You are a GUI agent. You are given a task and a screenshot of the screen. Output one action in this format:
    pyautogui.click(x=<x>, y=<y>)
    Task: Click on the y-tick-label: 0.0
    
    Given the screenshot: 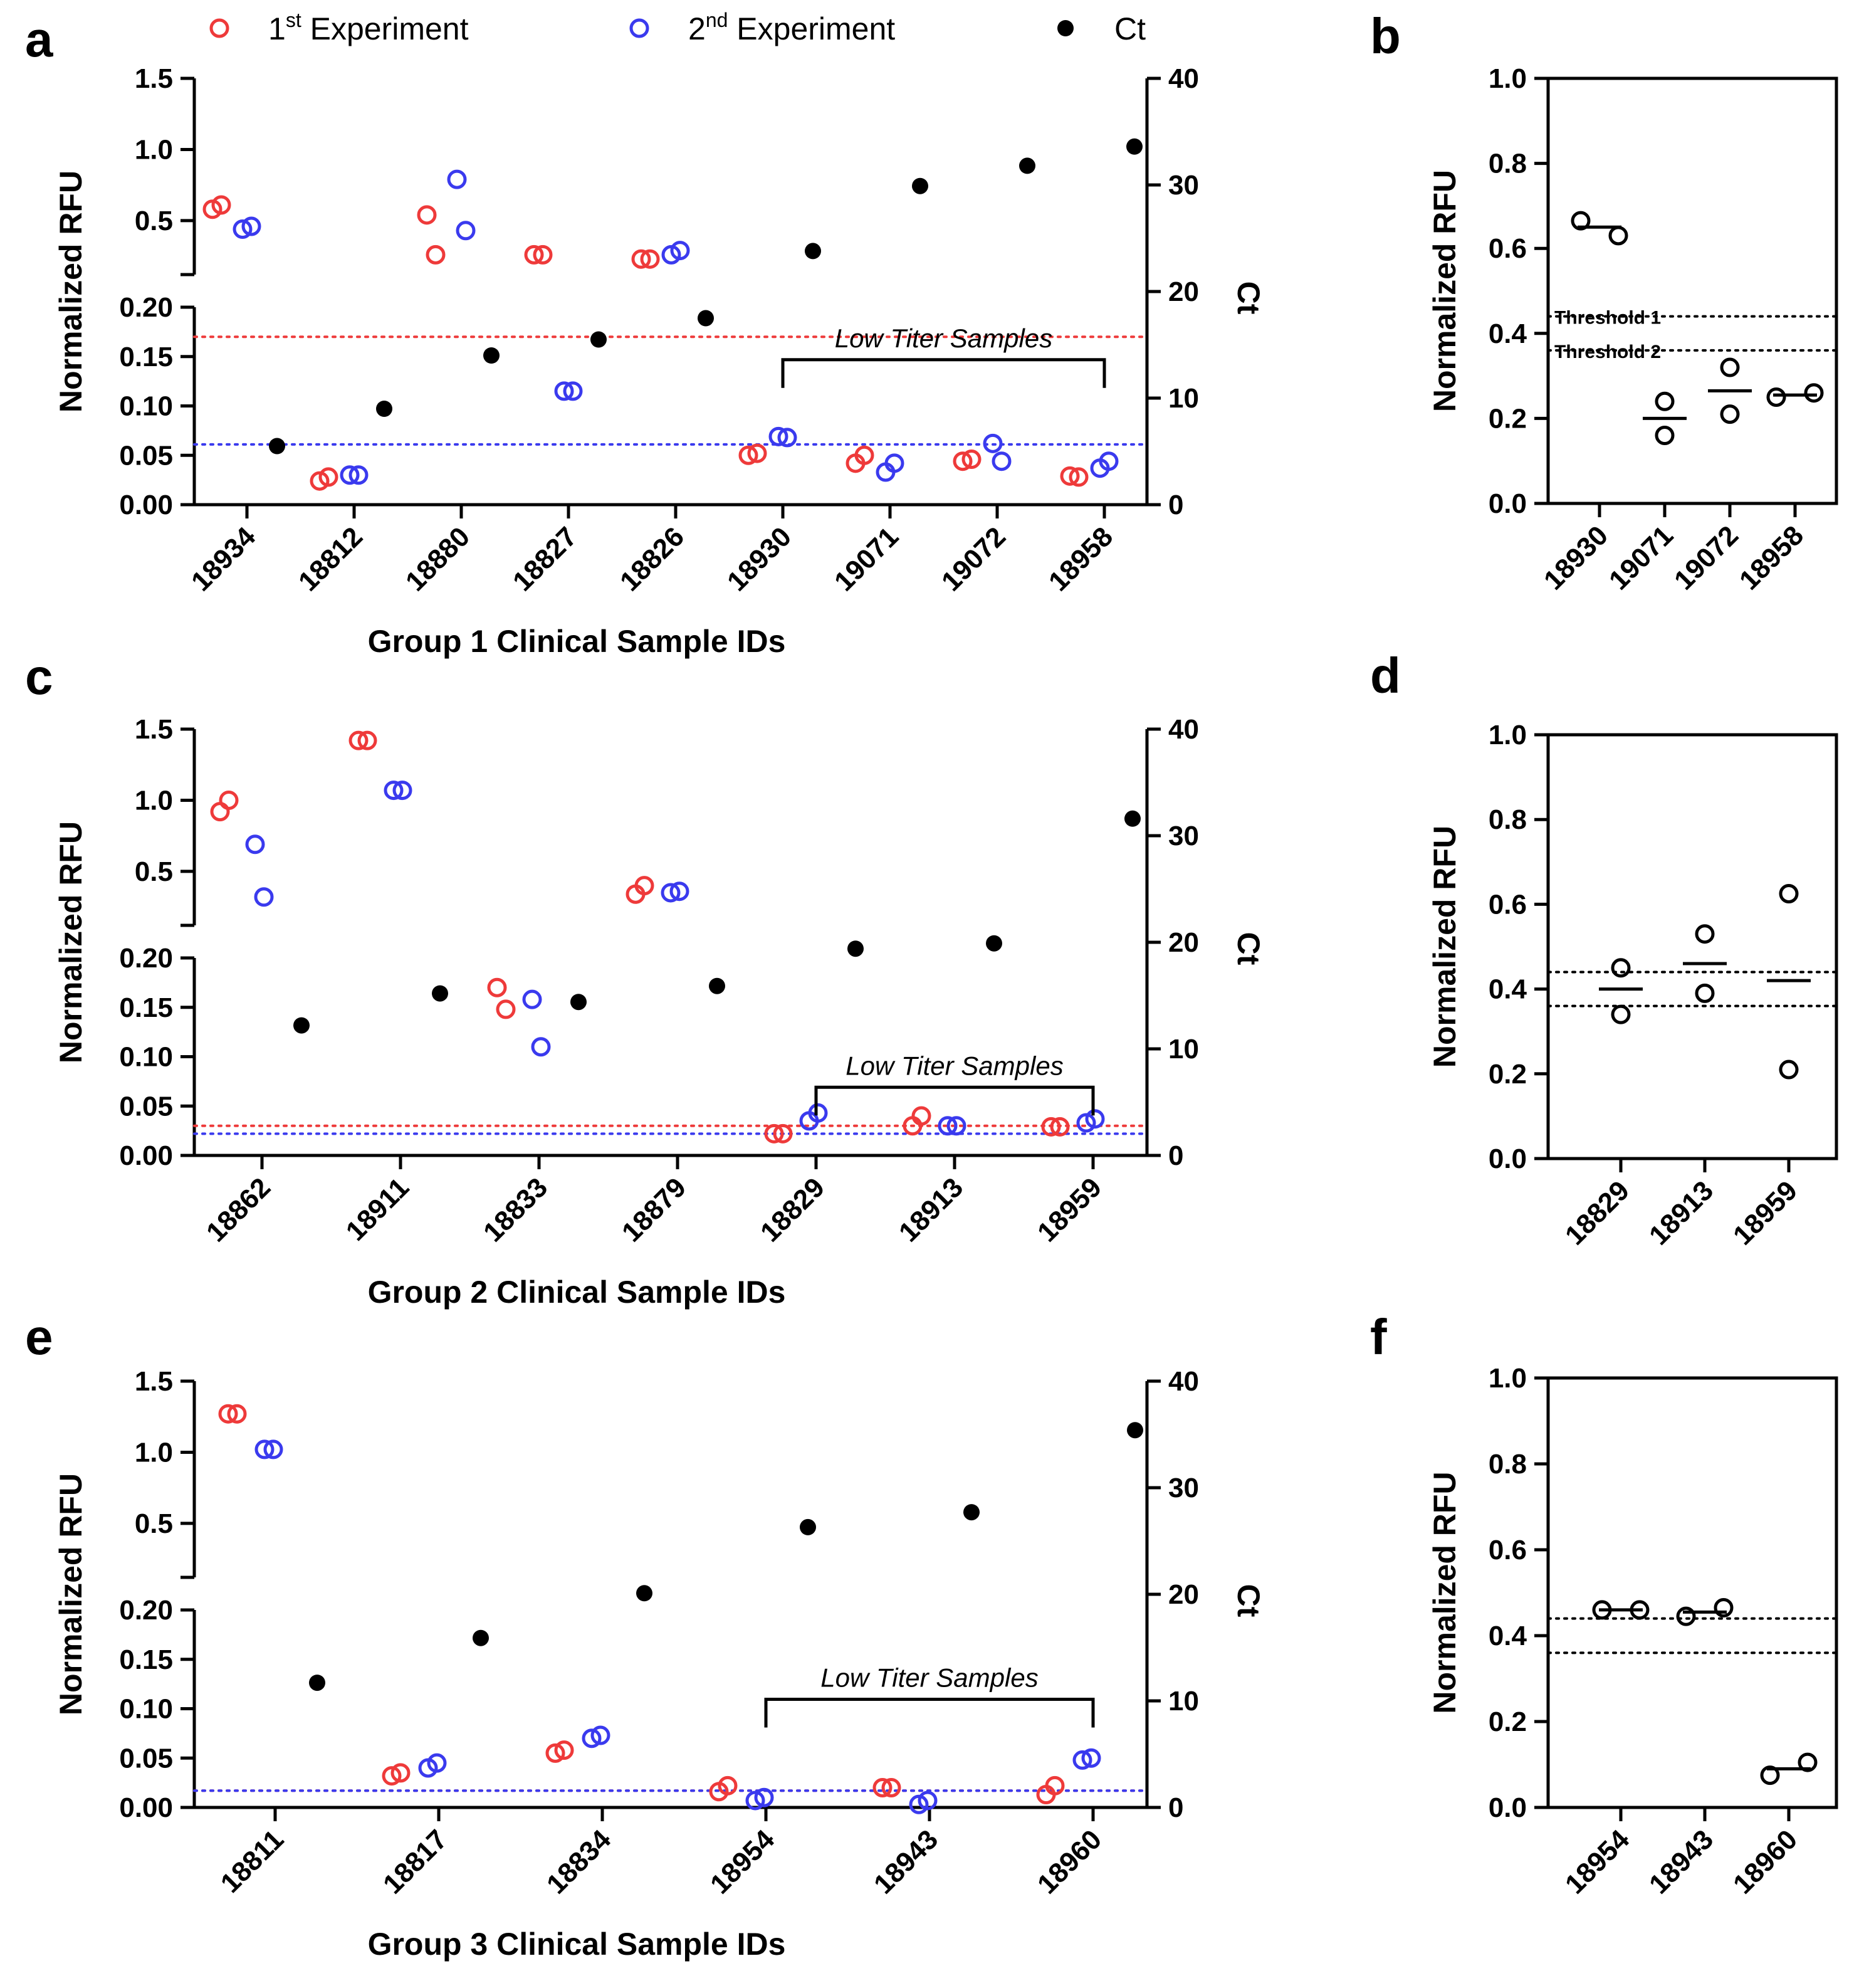 What is the action you would take?
    pyautogui.click(x=1508, y=503)
    